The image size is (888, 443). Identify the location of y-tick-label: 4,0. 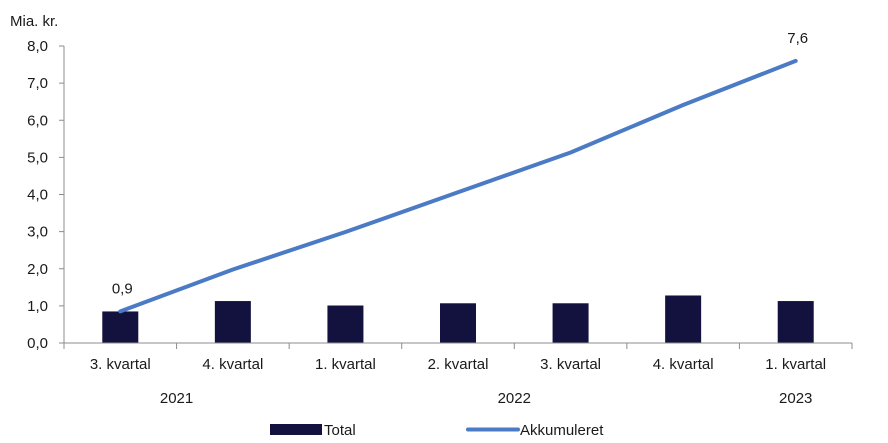
(37, 195).